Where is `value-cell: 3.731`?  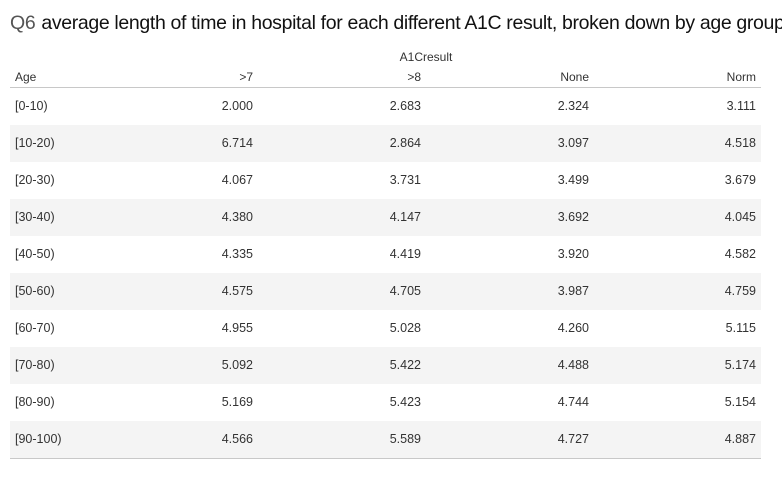 value-cell: 3.731 is located at coordinates (405, 180).